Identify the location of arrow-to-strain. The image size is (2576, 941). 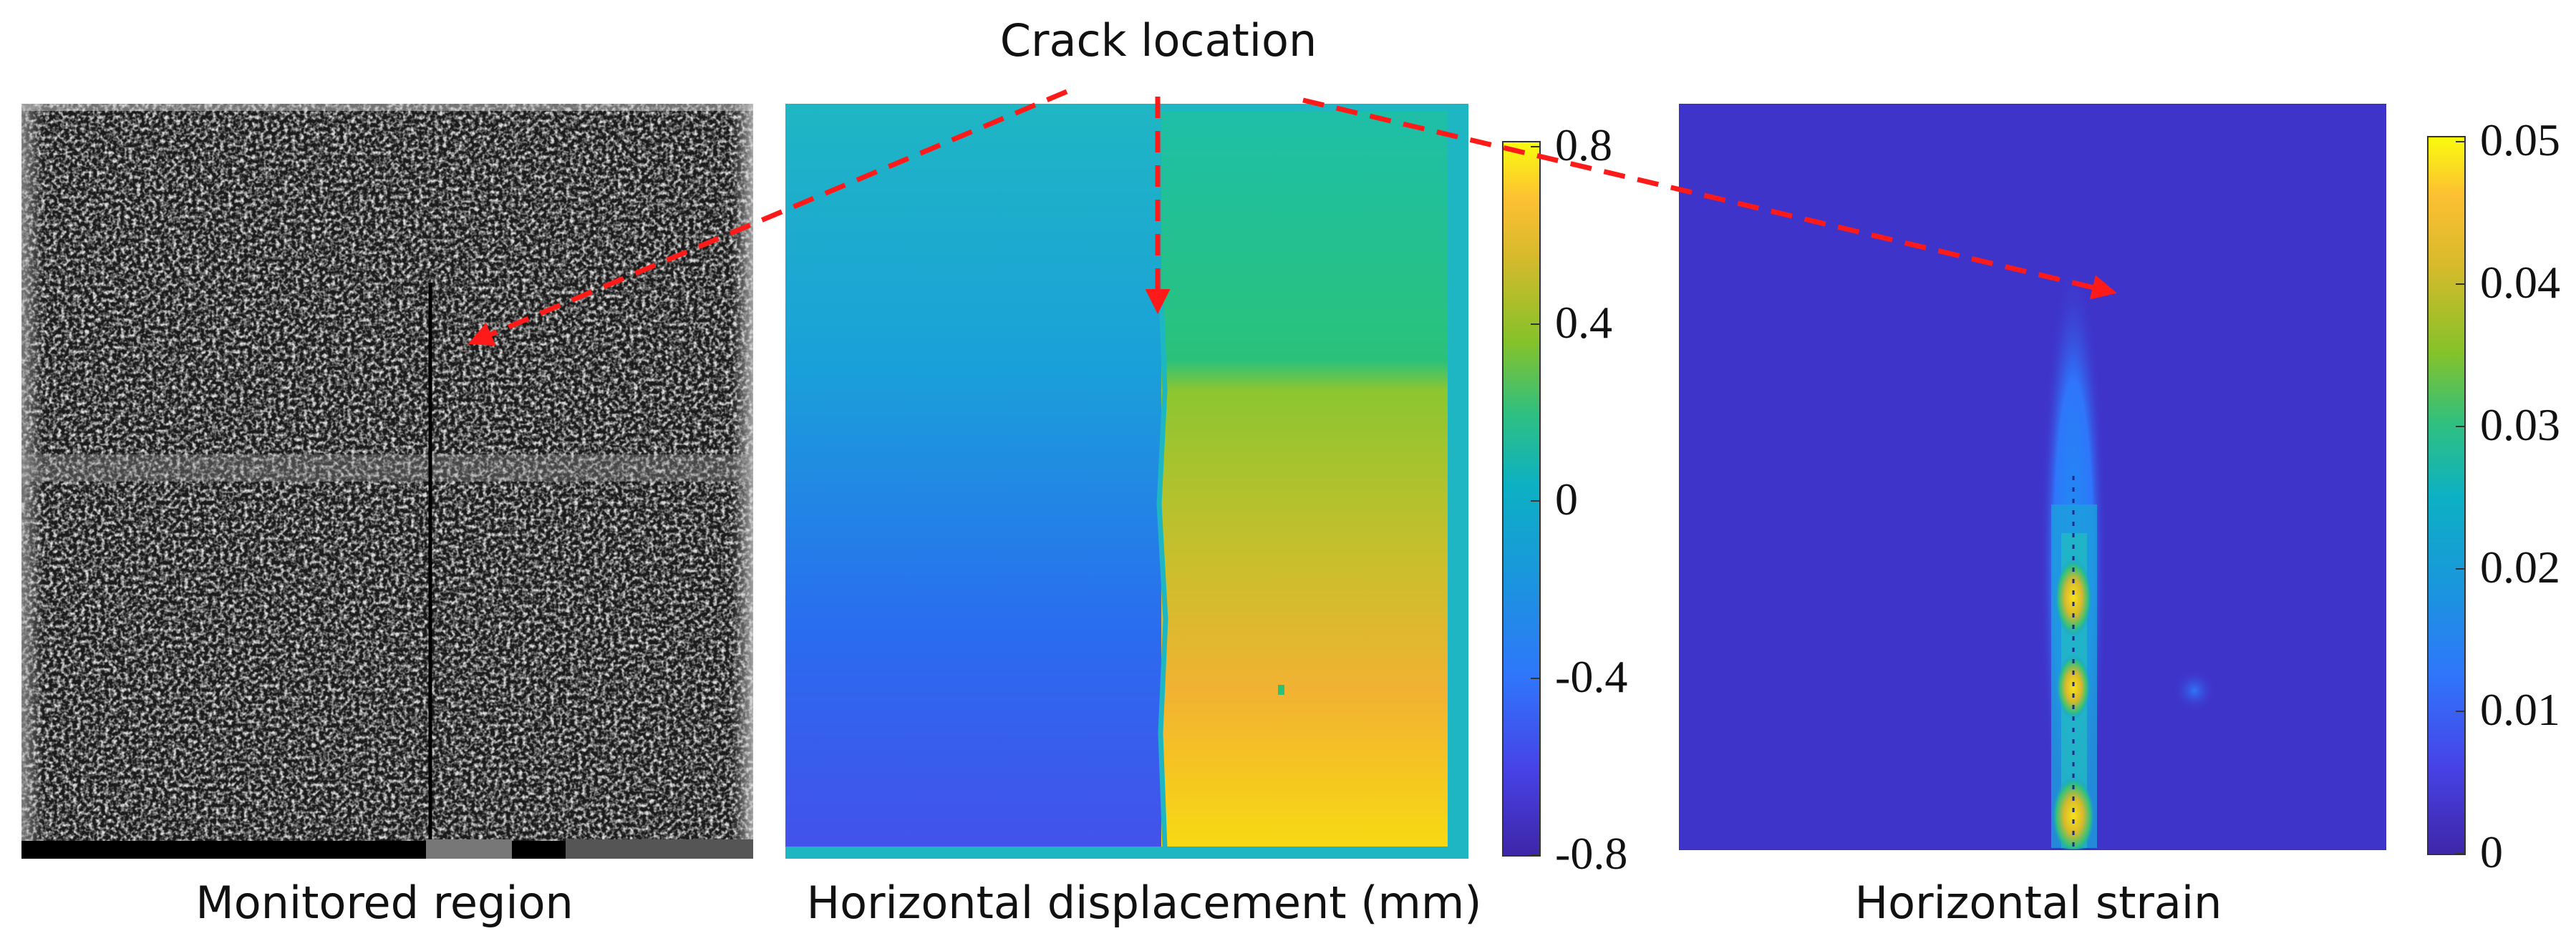
(1709, 198).